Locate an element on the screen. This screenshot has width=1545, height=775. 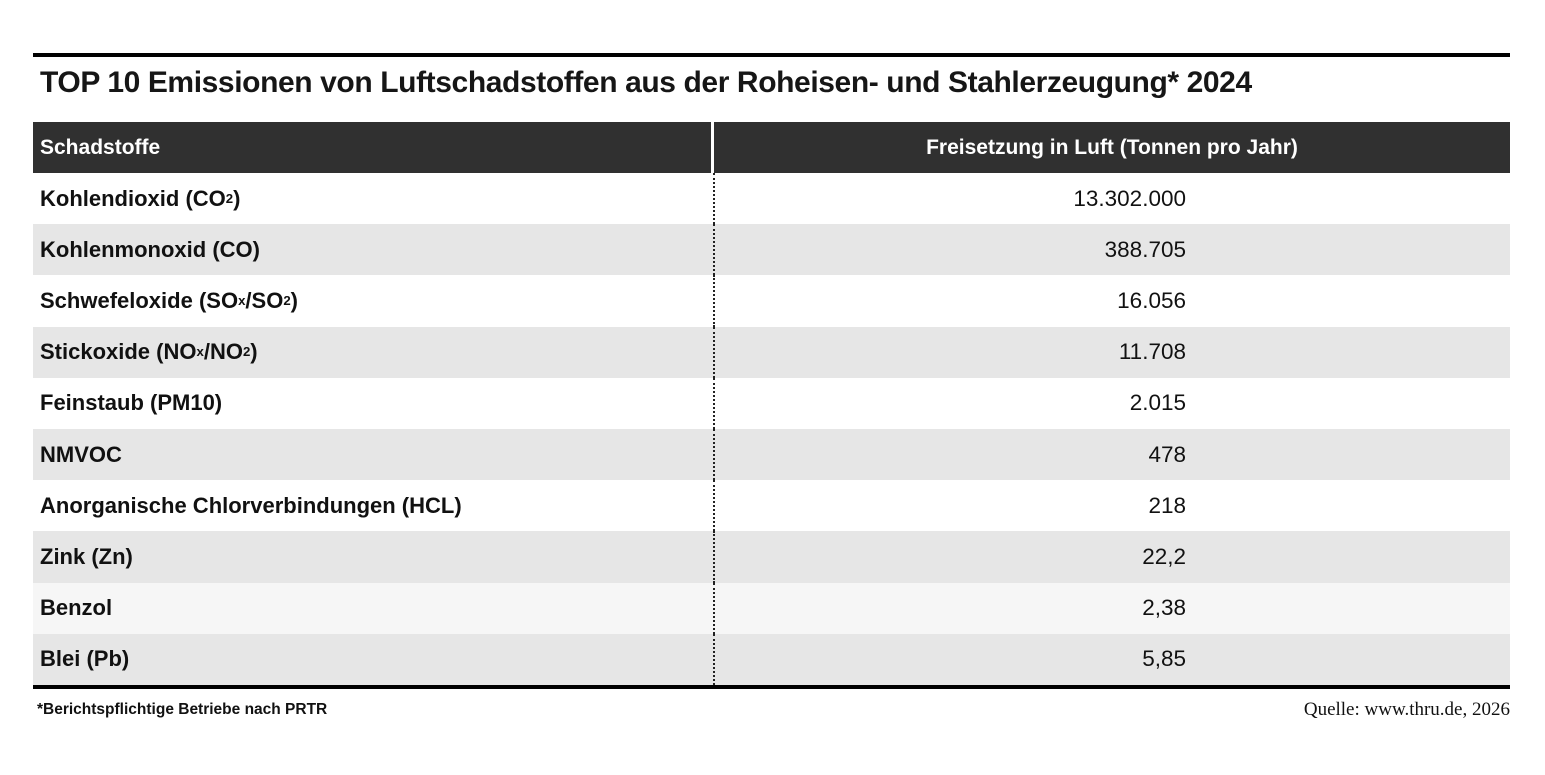
pollutant-label: Stickoxide (NO x/NO 2) is located at coordinates (374, 352).